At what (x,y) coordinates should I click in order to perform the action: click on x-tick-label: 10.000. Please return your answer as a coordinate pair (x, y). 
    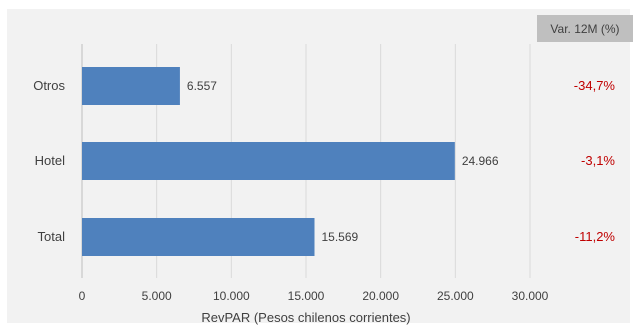
    Looking at the image, I should click on (231, 296).